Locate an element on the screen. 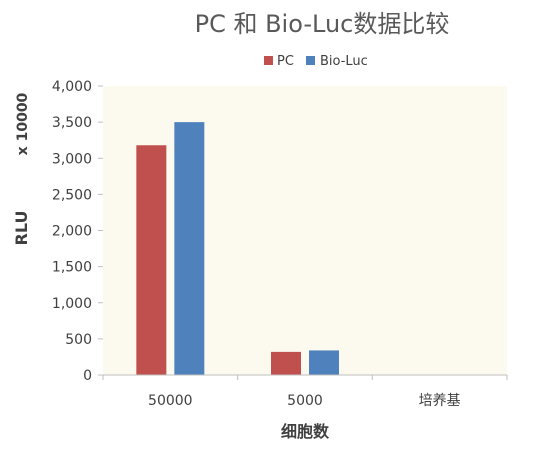 This screenshot has height=449, width=533. x-tick-label: 培养基 is located at coordinates (440, 400).